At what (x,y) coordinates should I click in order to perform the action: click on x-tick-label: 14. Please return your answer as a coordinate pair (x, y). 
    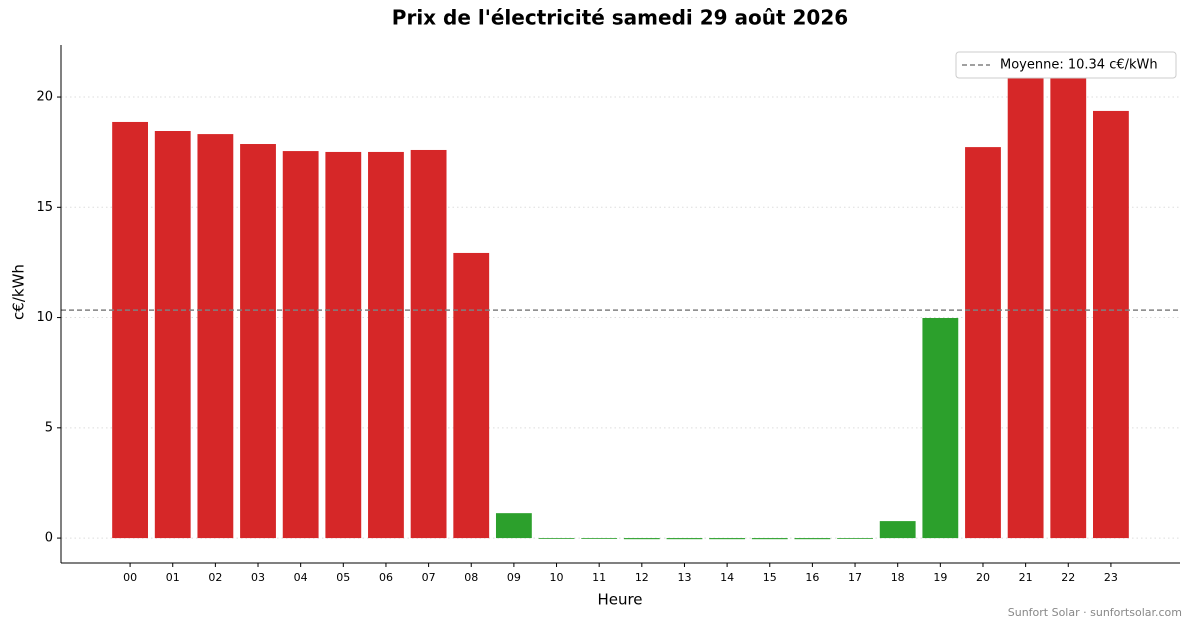
    Looking at the image, I should click on (727, 577).